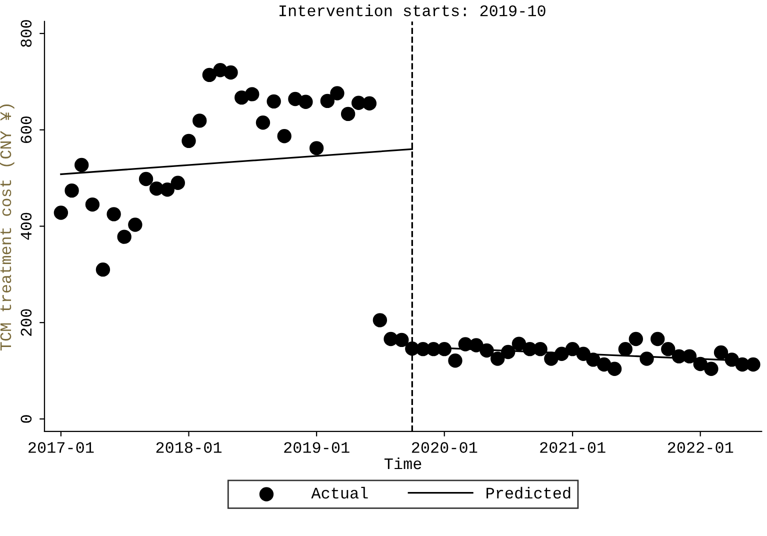 Image resolution: width=767 pixels, height=536 pixels. What do you see at coordinates (26, 419) in the screenshot?
I see `y-tick-label: 0` at bounding box center [26, 419].